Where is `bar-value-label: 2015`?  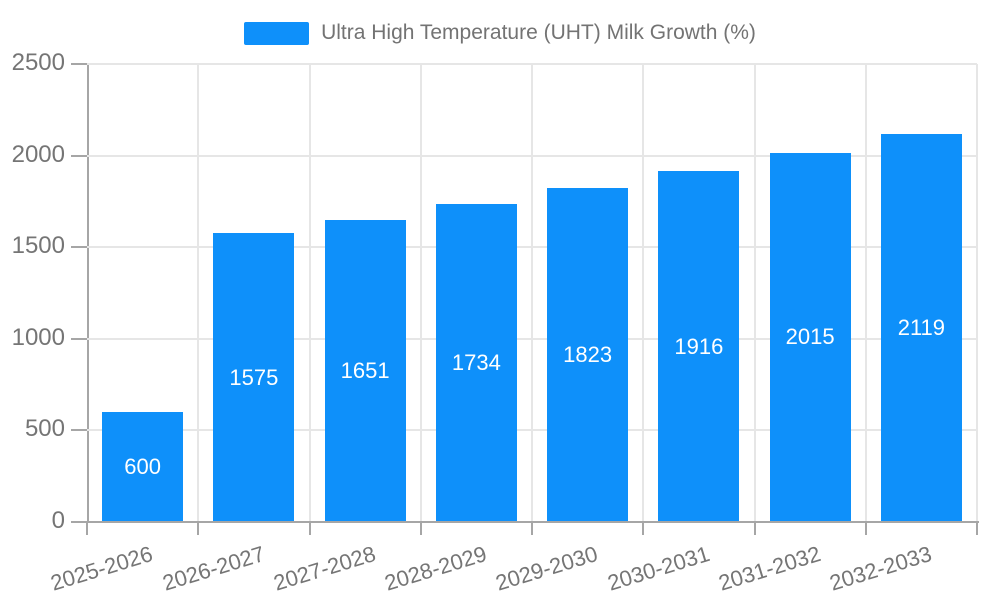 bar-value-label: 2015 is located at coordinates (810, 337).